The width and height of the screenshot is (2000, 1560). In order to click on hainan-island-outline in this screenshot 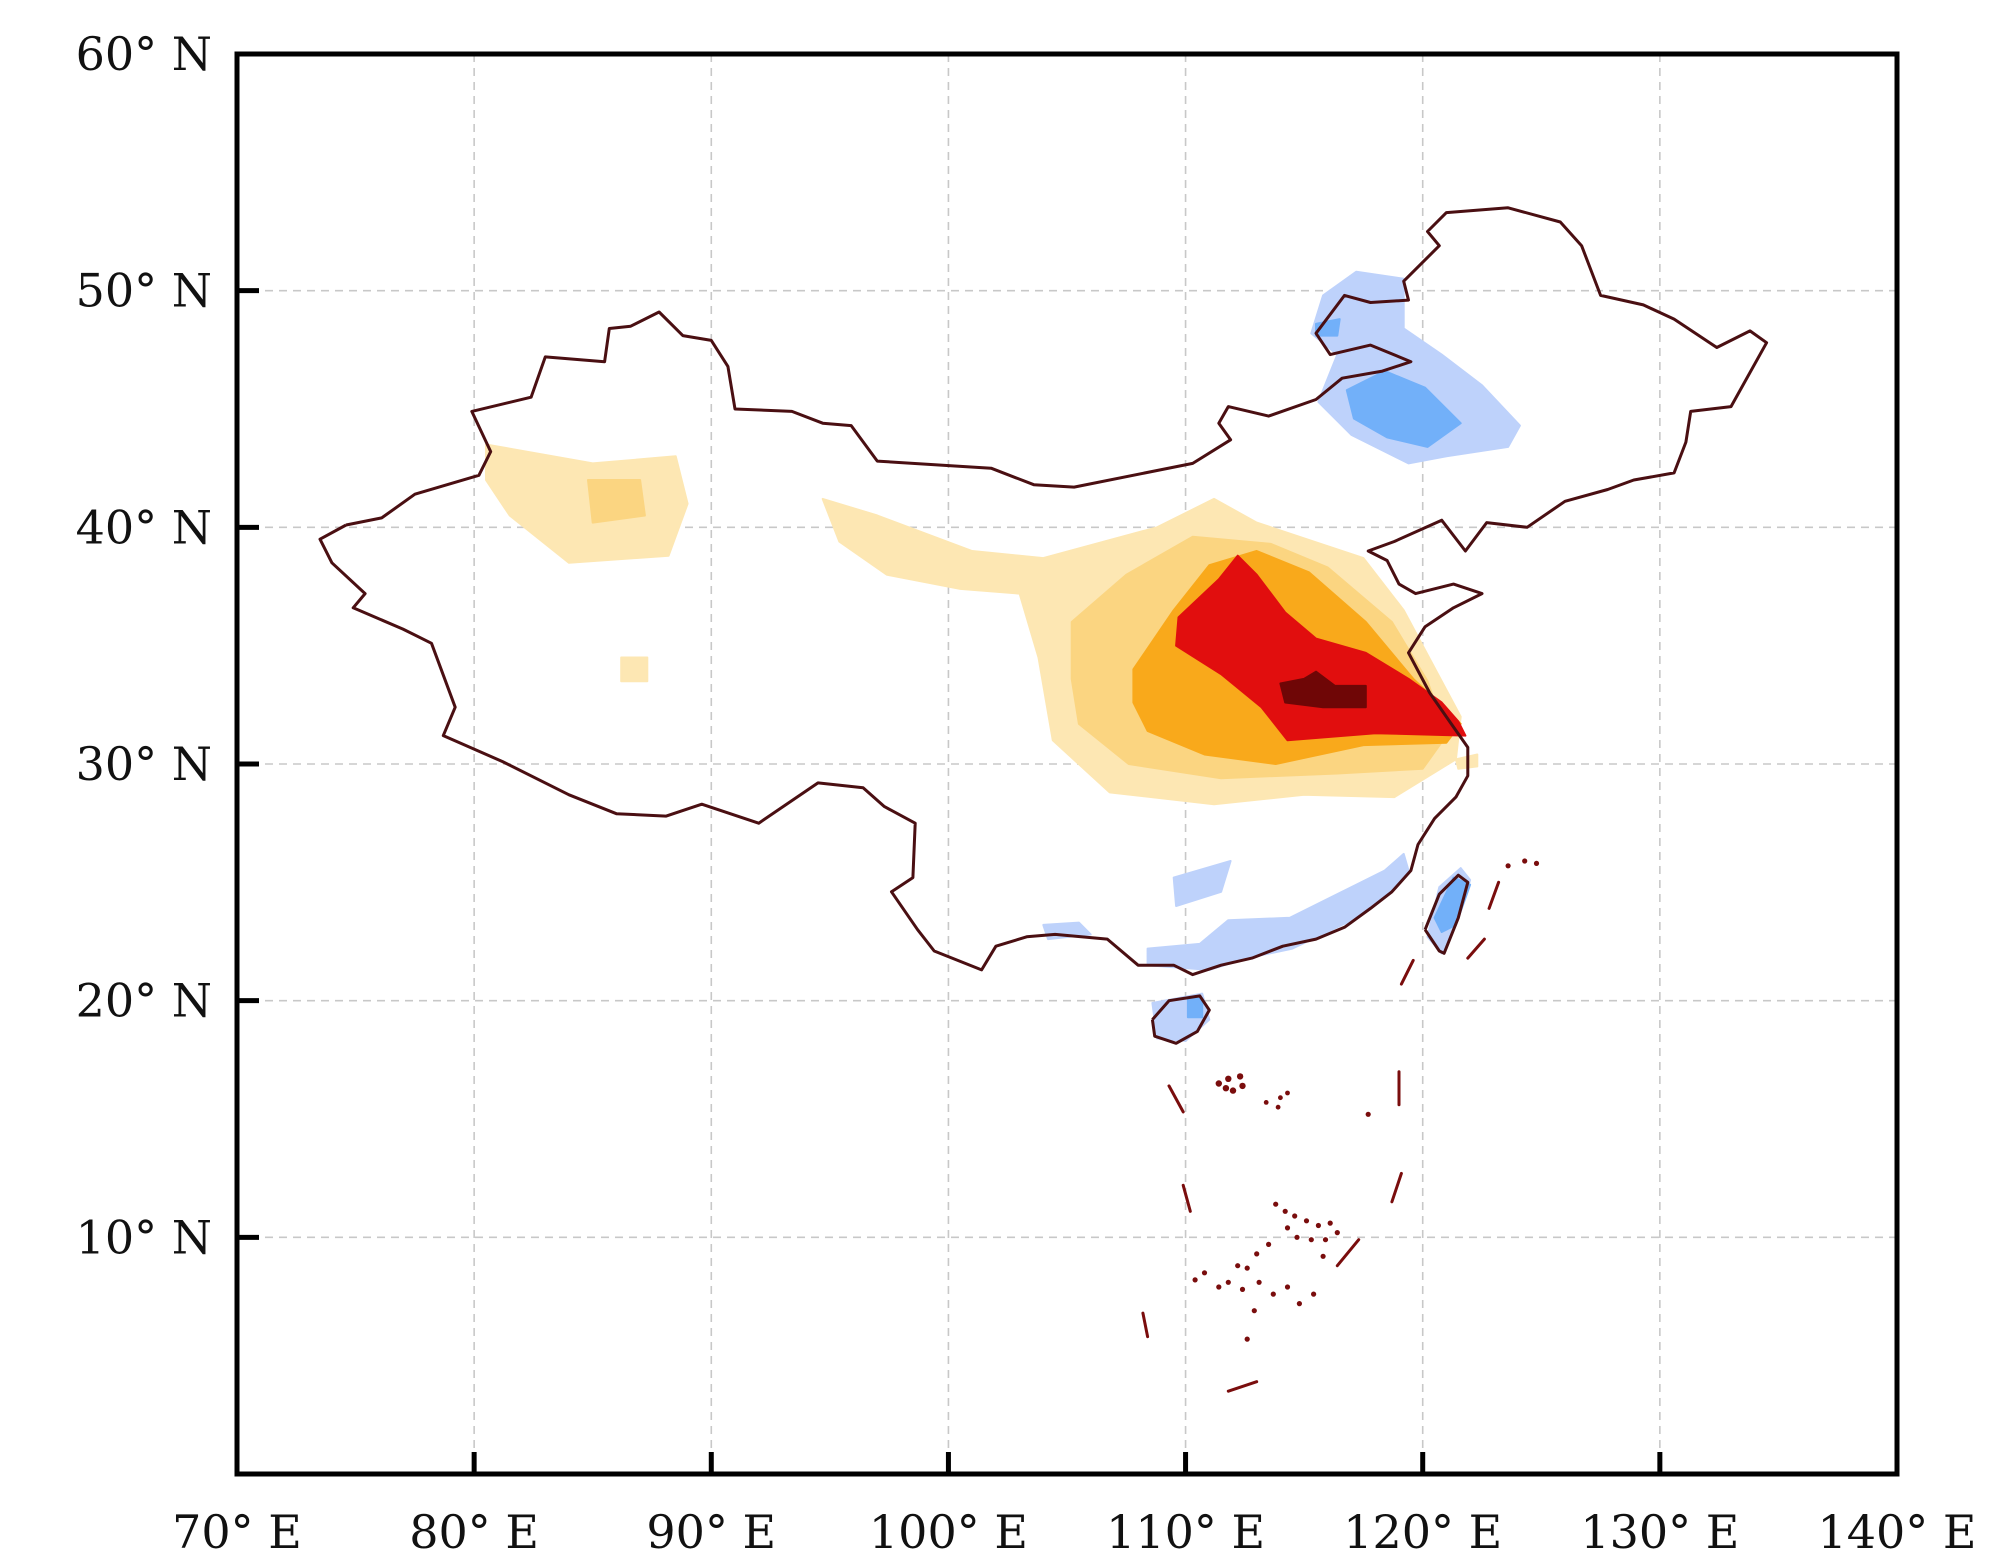, I will do `click(1180, 1019)`.